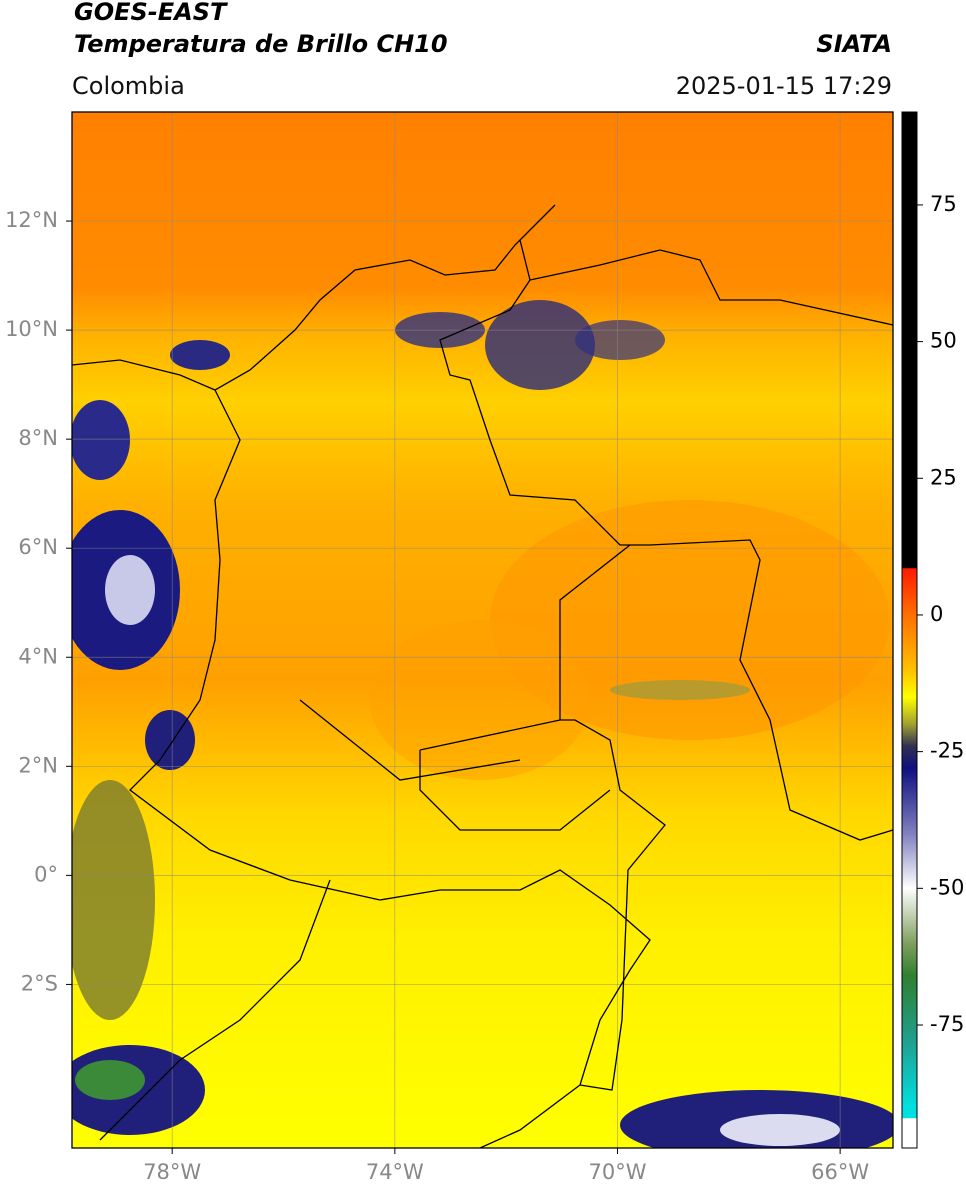  What do you see at coordinates (38, 765) in the screenshot?
I see `y-tick-label: 2°N` at bounding box center [38, 765].